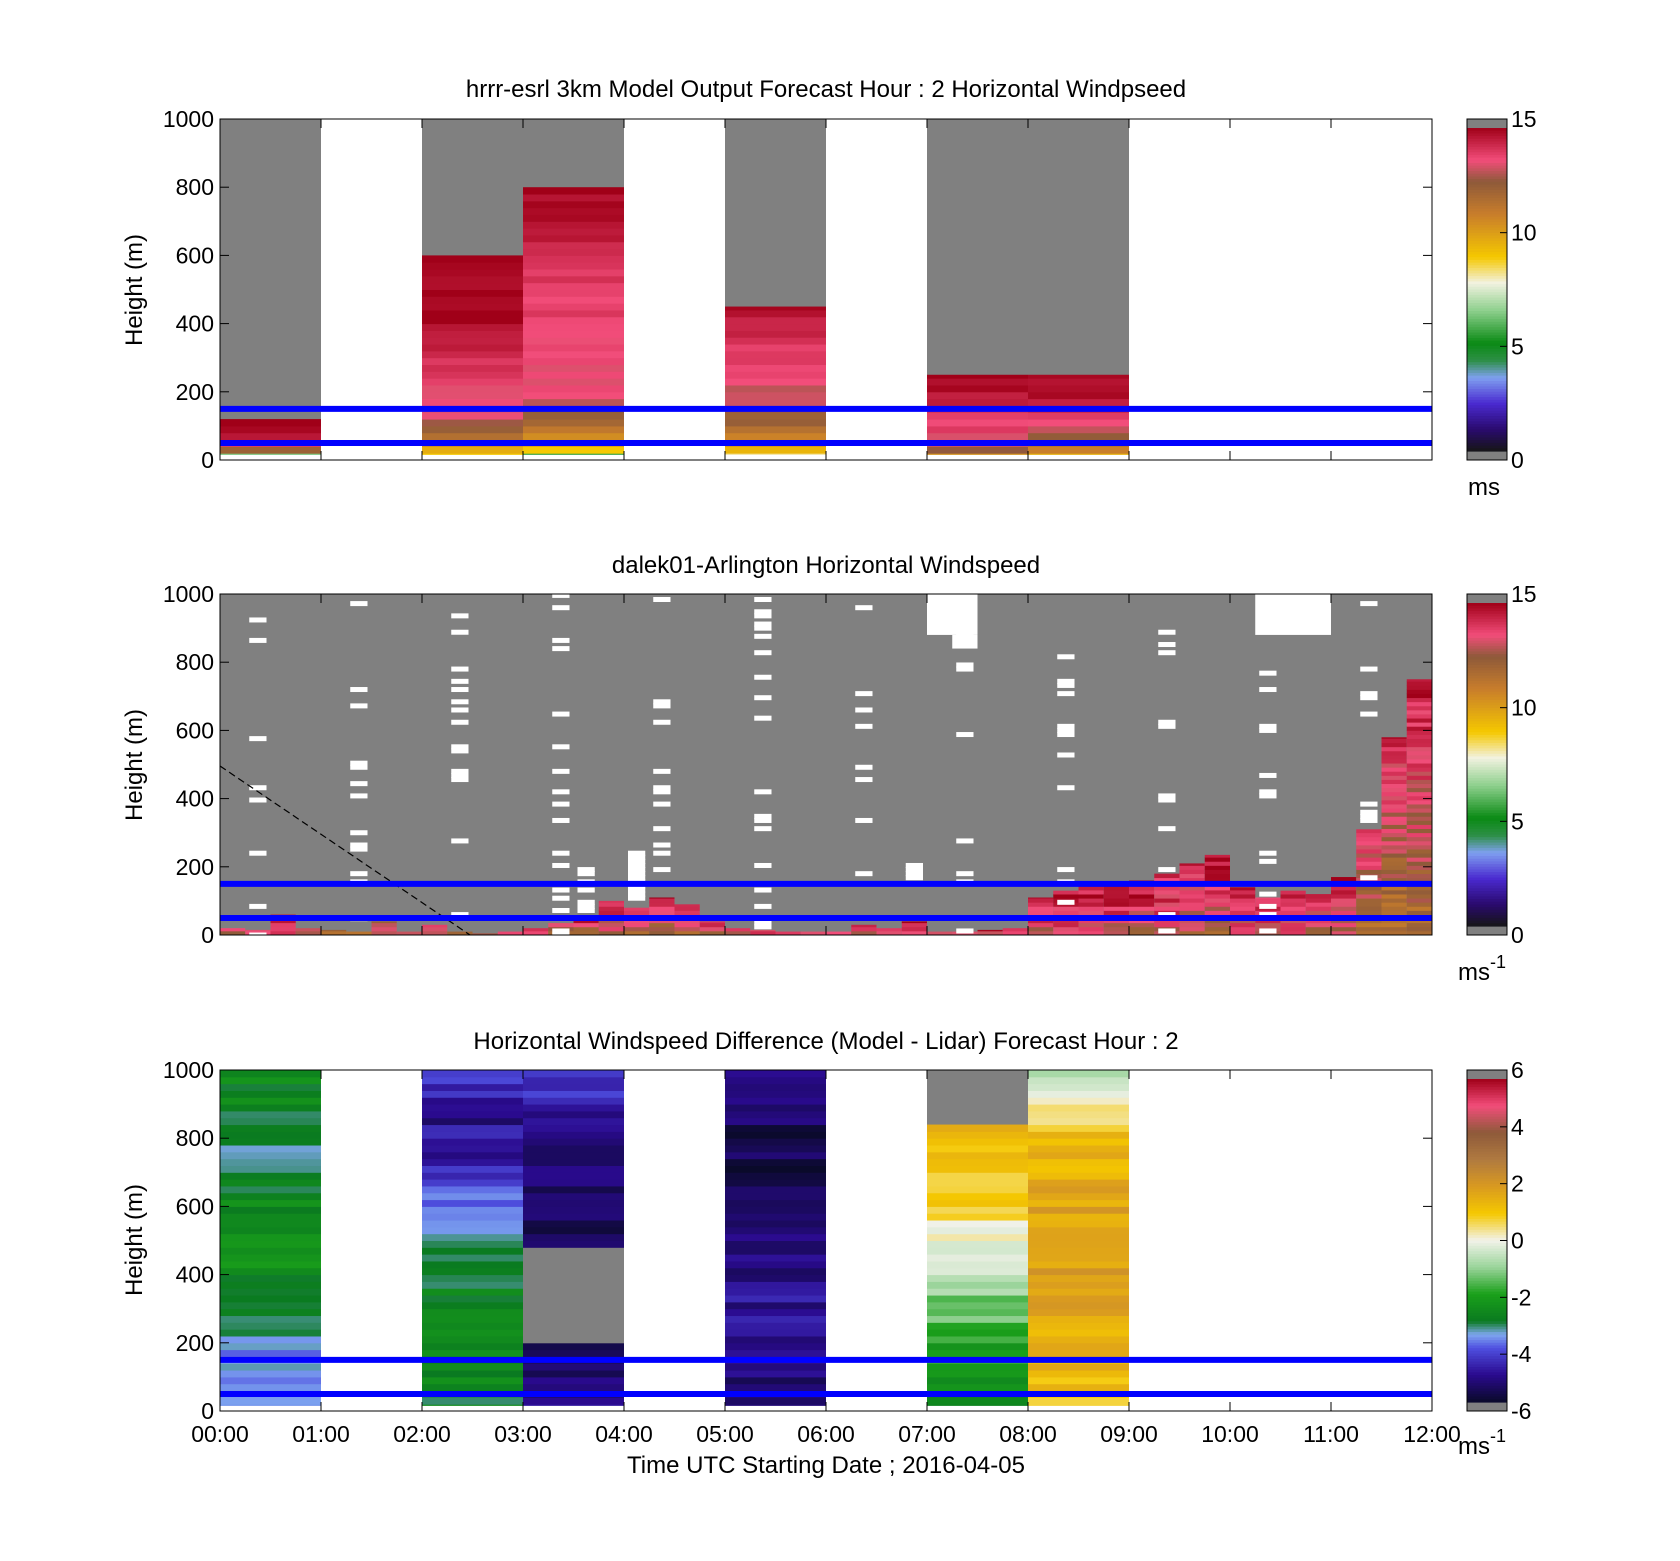 The image size is (1680, 1561). Describe the element at coordinates (977, 1408) in the screenshot. I see `surface-band` at that location.